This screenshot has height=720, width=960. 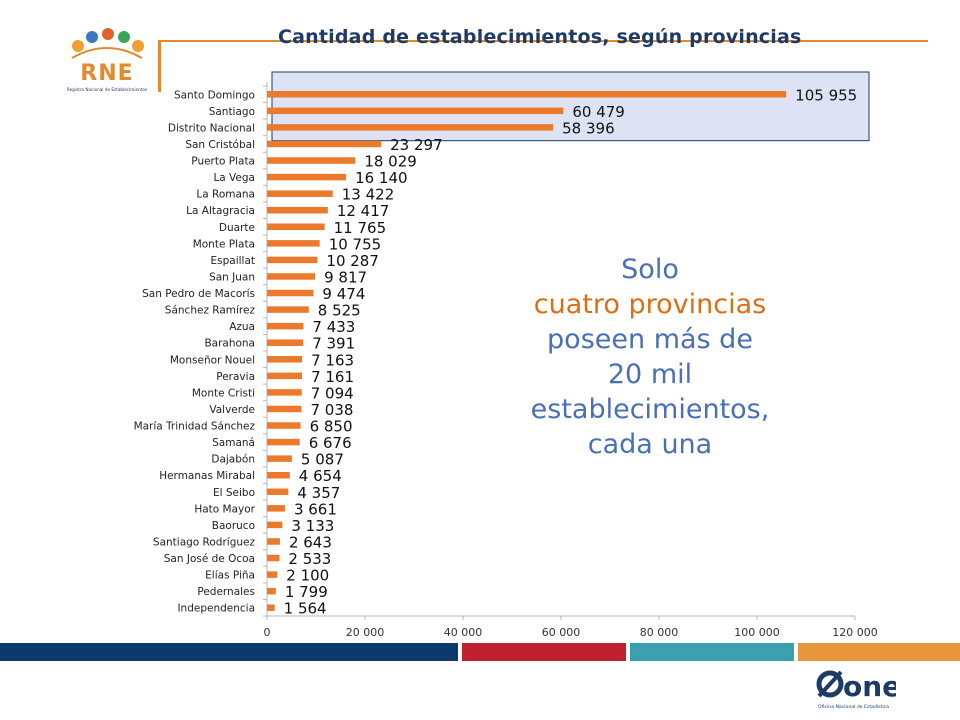 What do you see at coordinates (267, 632) in the screenshot?
I see `x-tick-label: 0` at bounding box center [267, 632].